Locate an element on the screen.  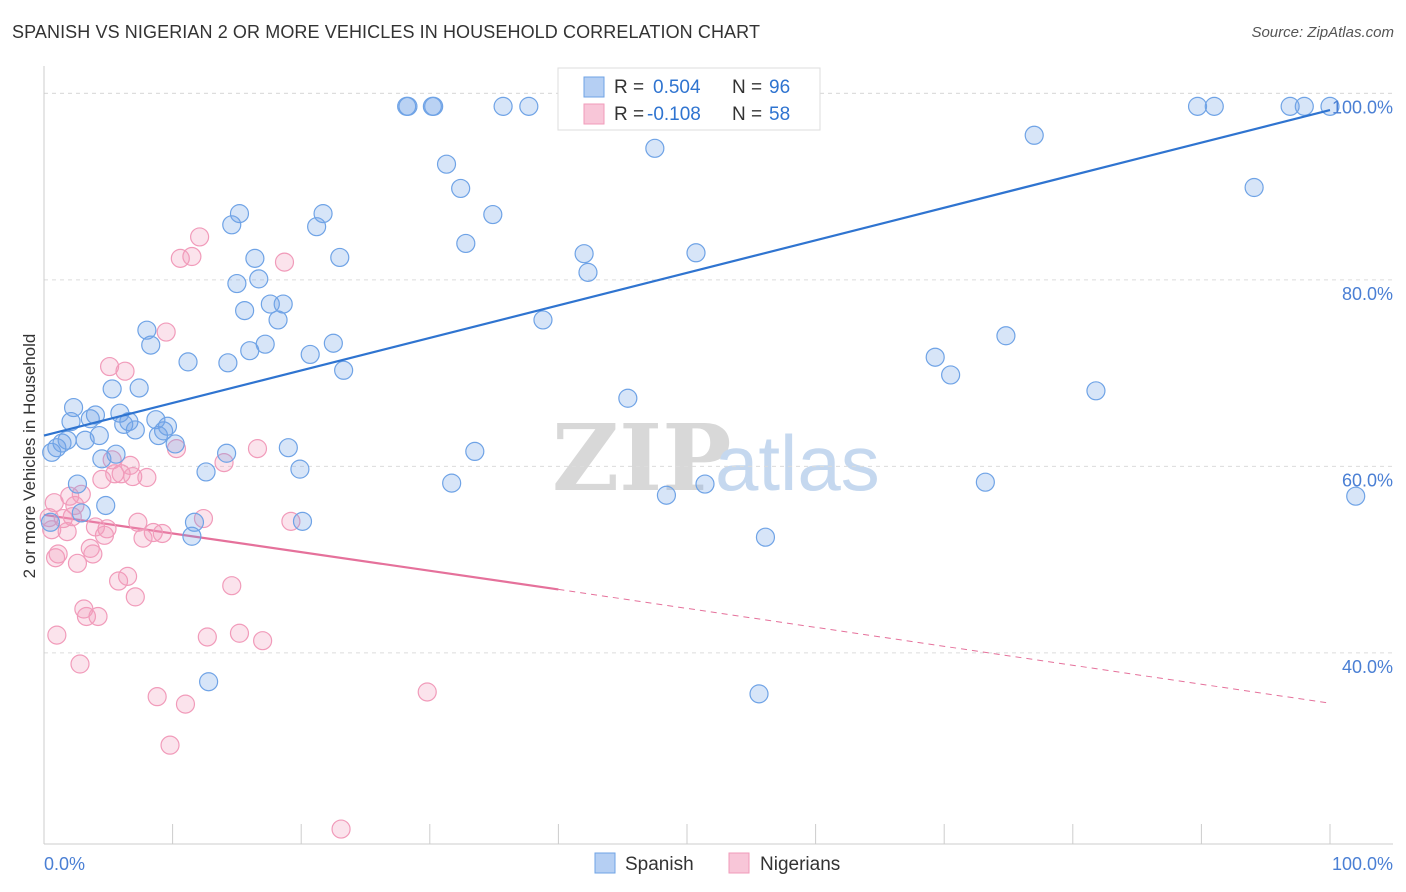
watermark-atlas: atlas is located at coordinates (797, 463).